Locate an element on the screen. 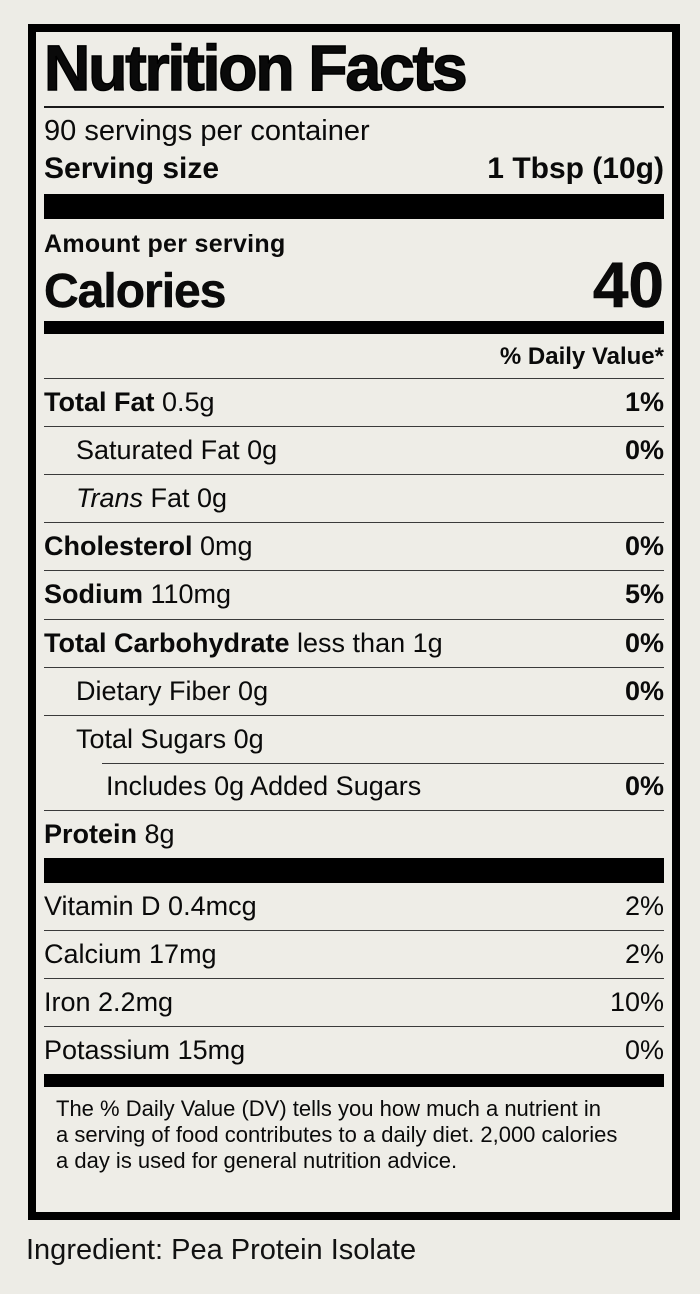  nutrient-name-group: Potassium 15mg is located at coordinates (144, 1050).